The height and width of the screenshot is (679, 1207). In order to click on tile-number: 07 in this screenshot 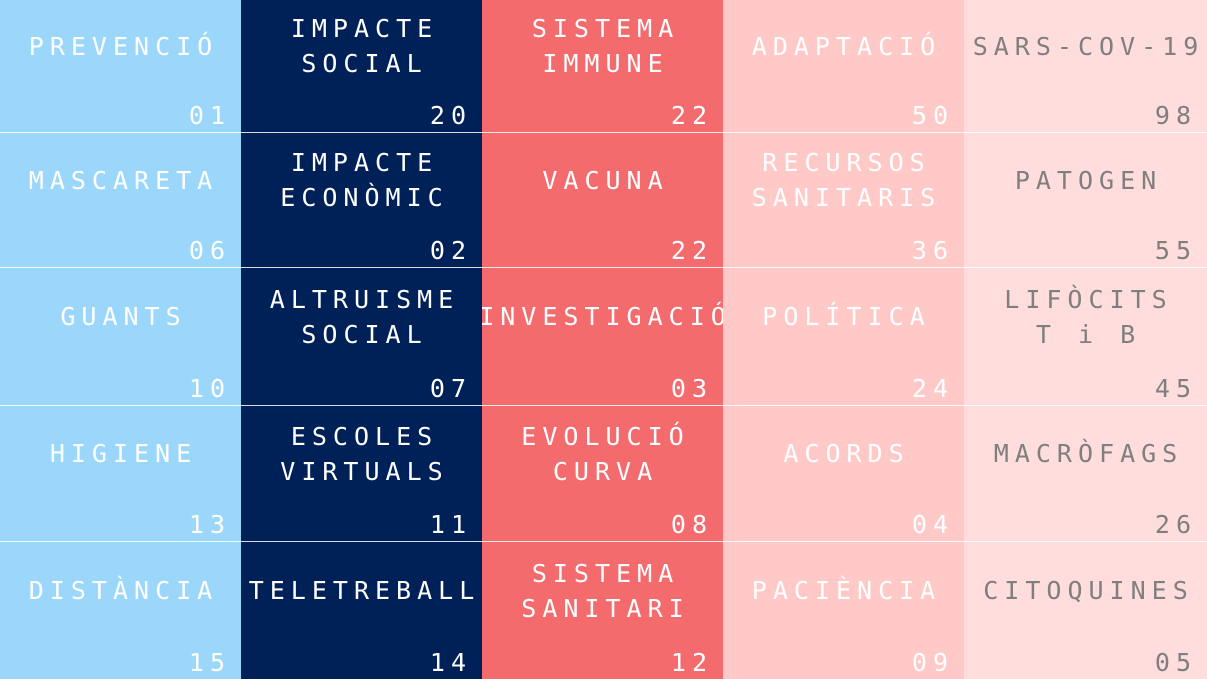, I will do `click(450, 388)`.